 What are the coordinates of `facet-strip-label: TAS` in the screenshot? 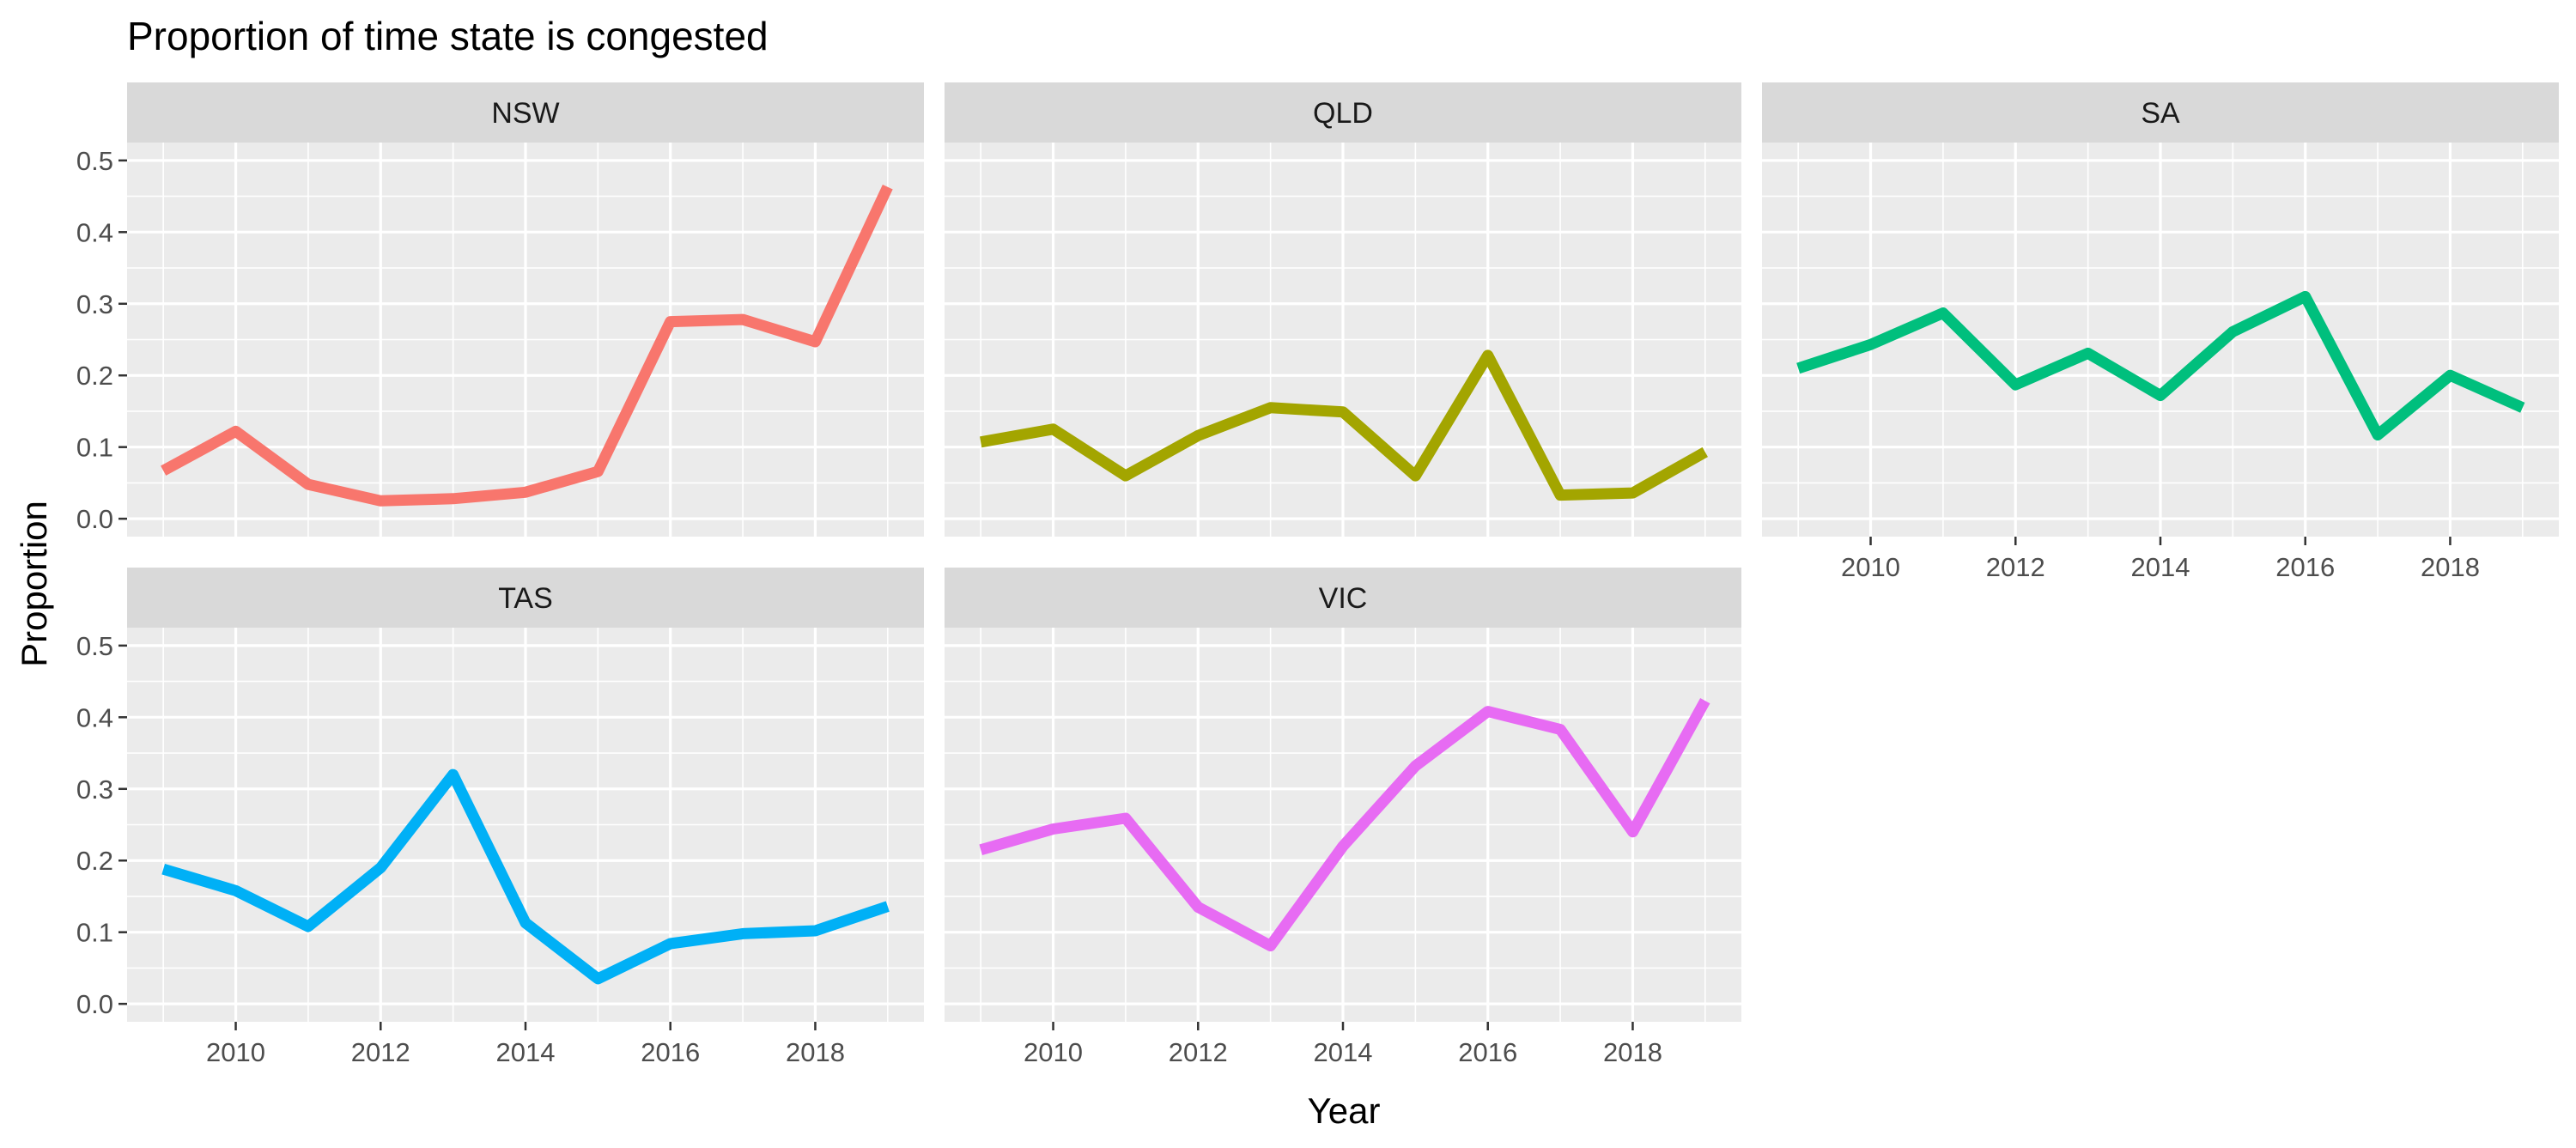 It's located at (525, 598).